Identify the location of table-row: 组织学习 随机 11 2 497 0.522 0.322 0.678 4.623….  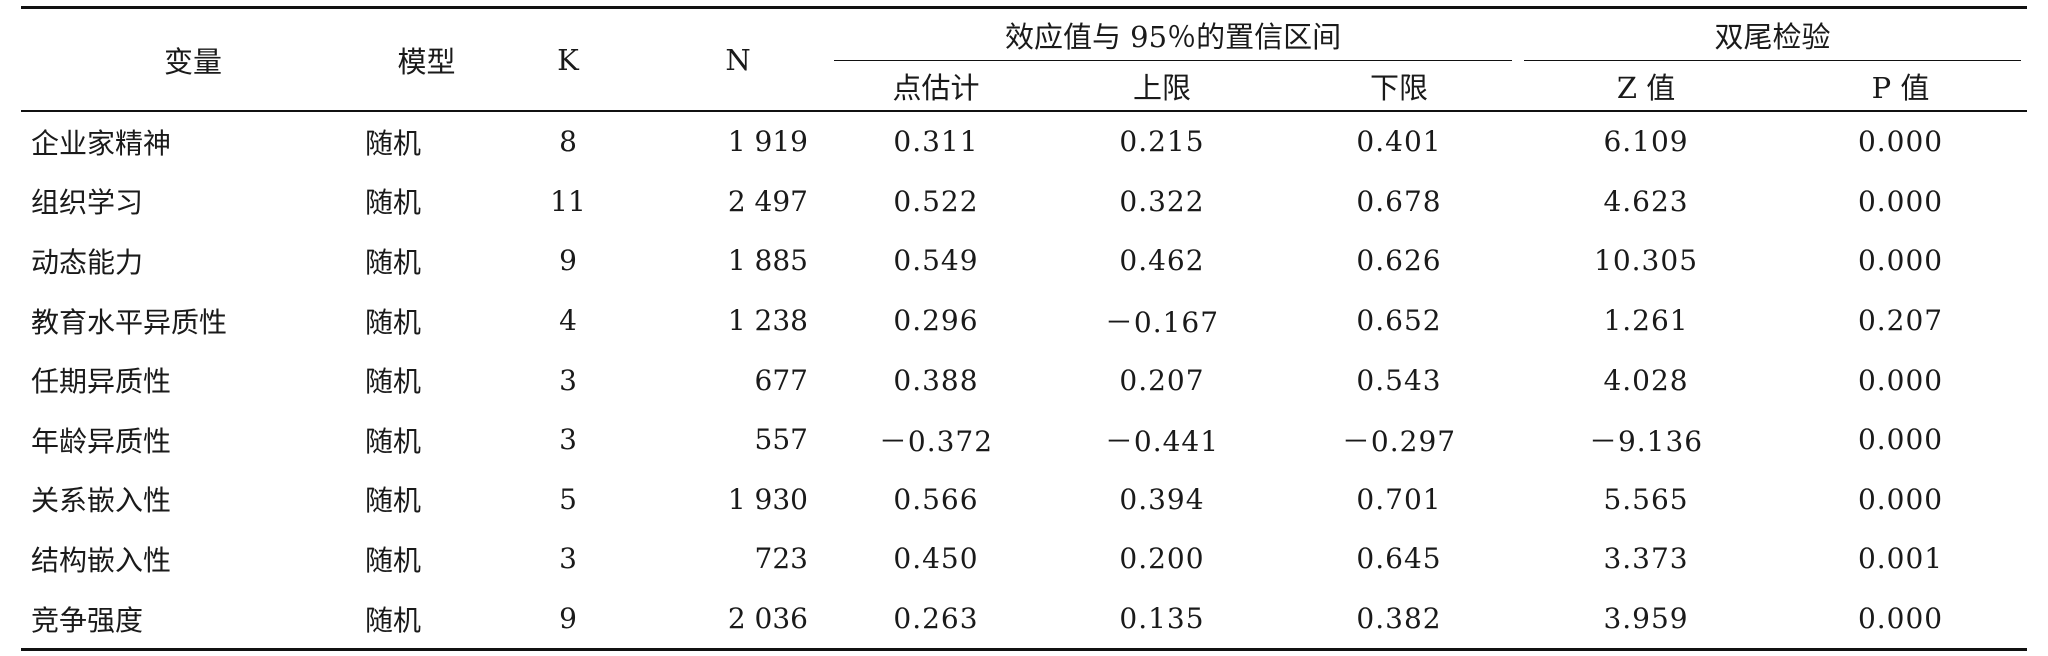
(1024, 202).